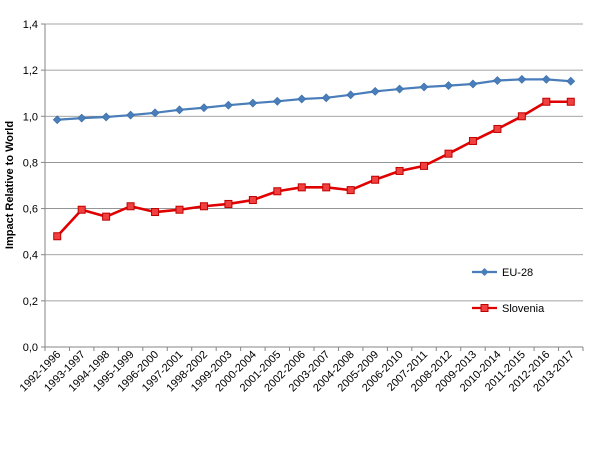 Image resolution: width=594 pixels, height=472 pixels. What do you see at coordinates (30, 210) in the screenshot?
I see `y-tick-label: 0,6` at bounding box center [30, 210].